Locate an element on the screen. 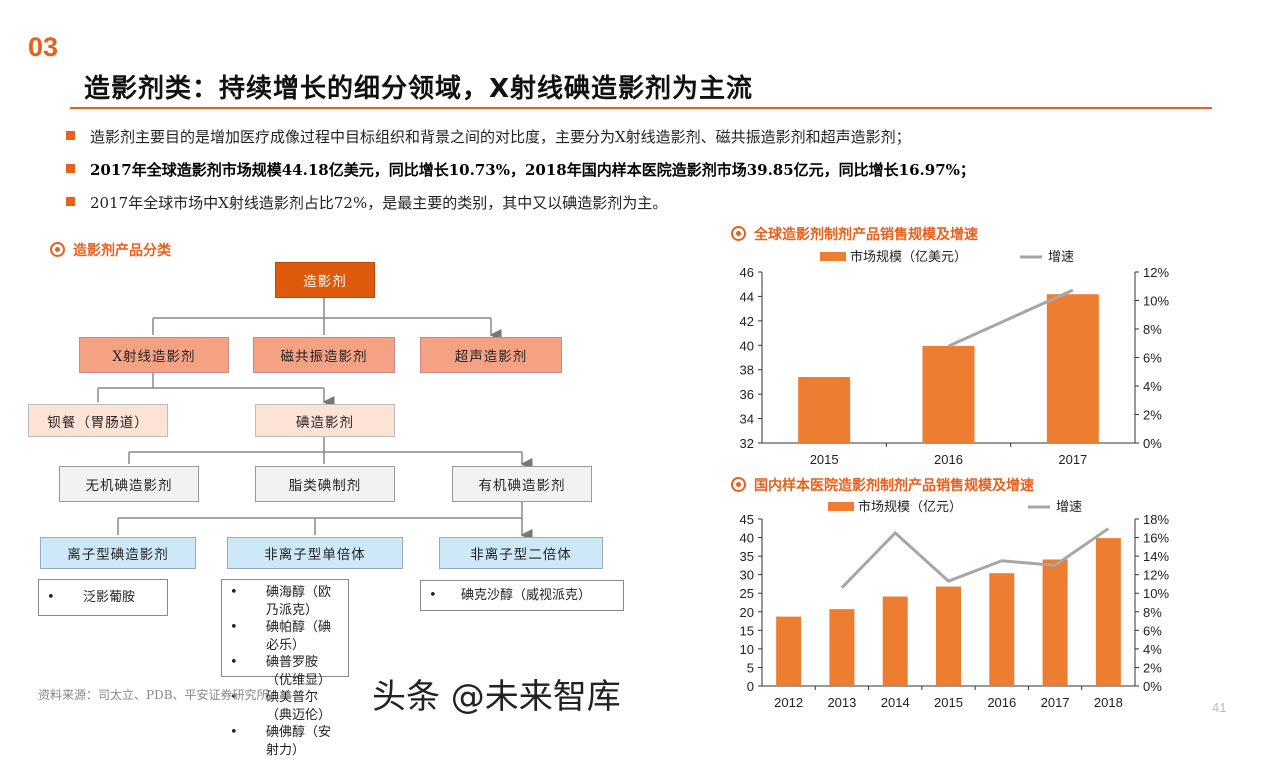  node-nonionic-dimer: 非离子型二倍体 is located at coordinates (521, 553).